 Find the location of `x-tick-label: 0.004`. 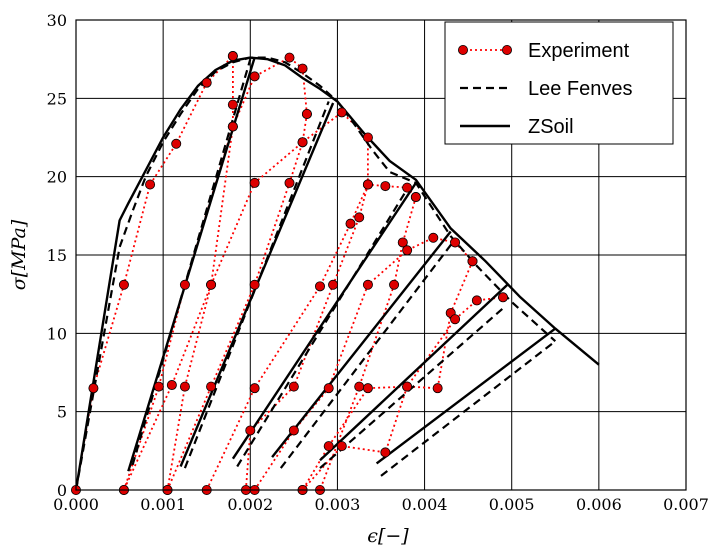

x-tick-label: 0.004 is located at coordinates (425, 504).